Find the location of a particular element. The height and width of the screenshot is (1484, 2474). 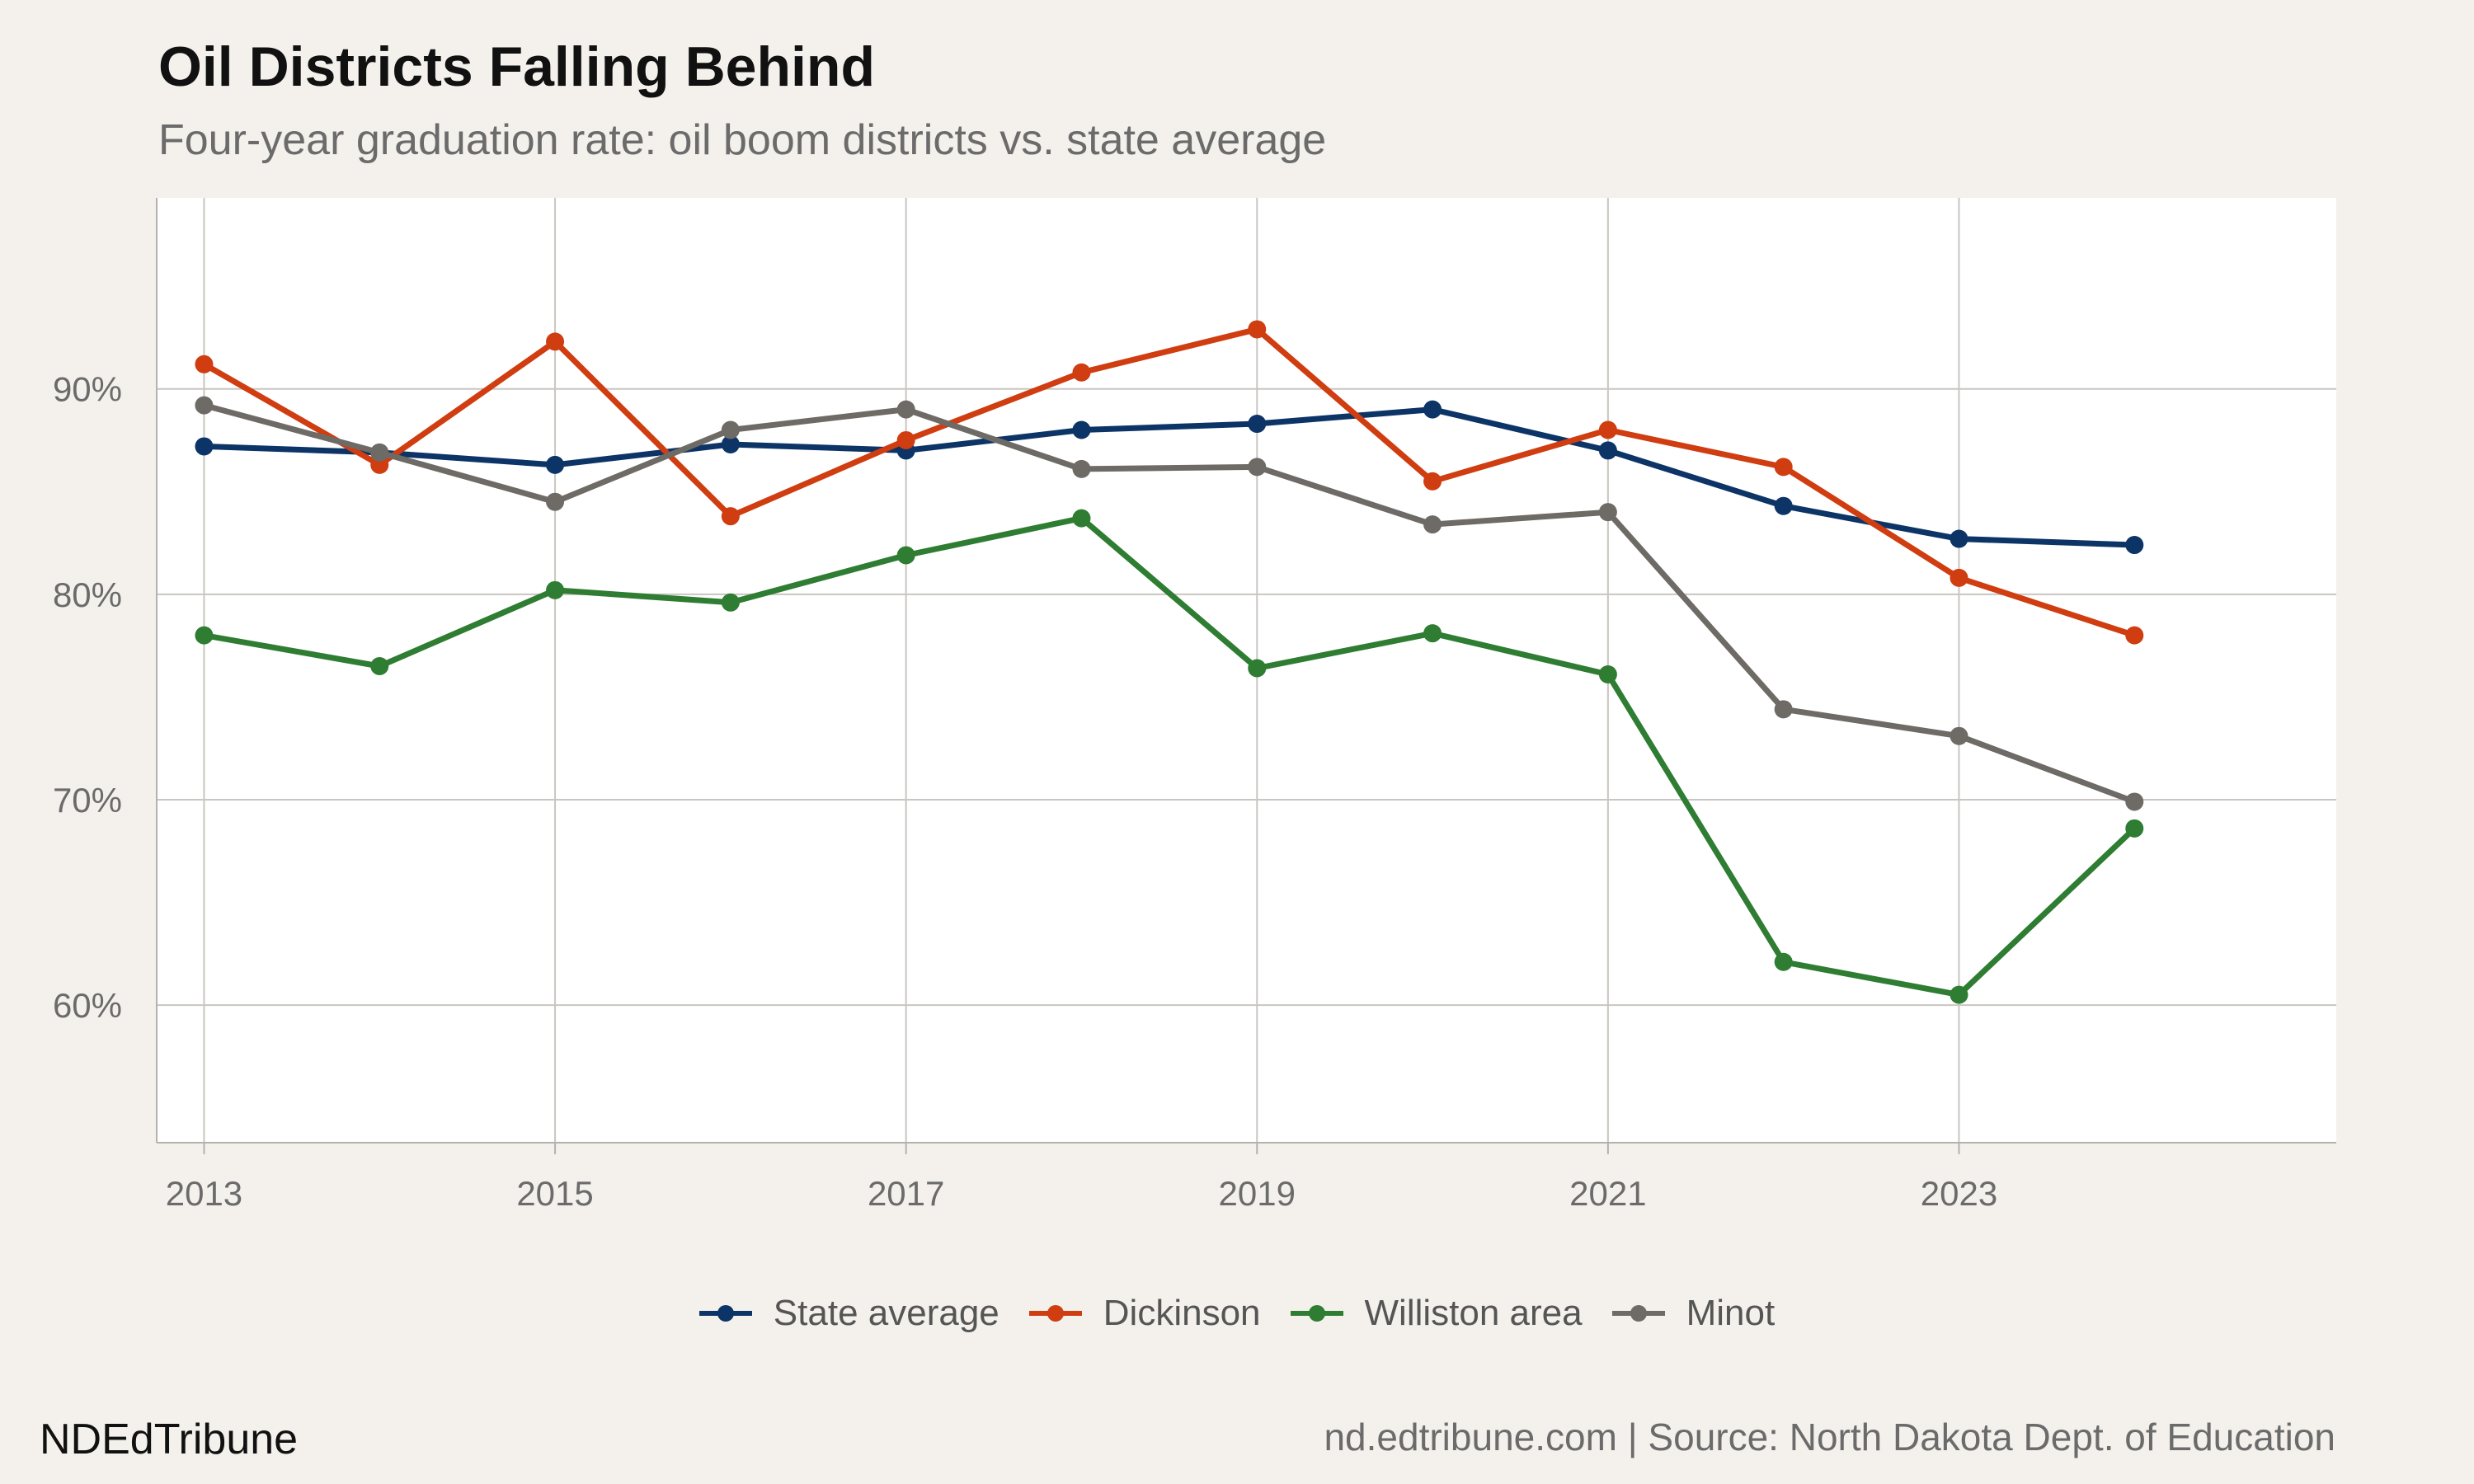

y-axis-ticks: 60% 70% 80% 90% is located at coordinates (87, 697).